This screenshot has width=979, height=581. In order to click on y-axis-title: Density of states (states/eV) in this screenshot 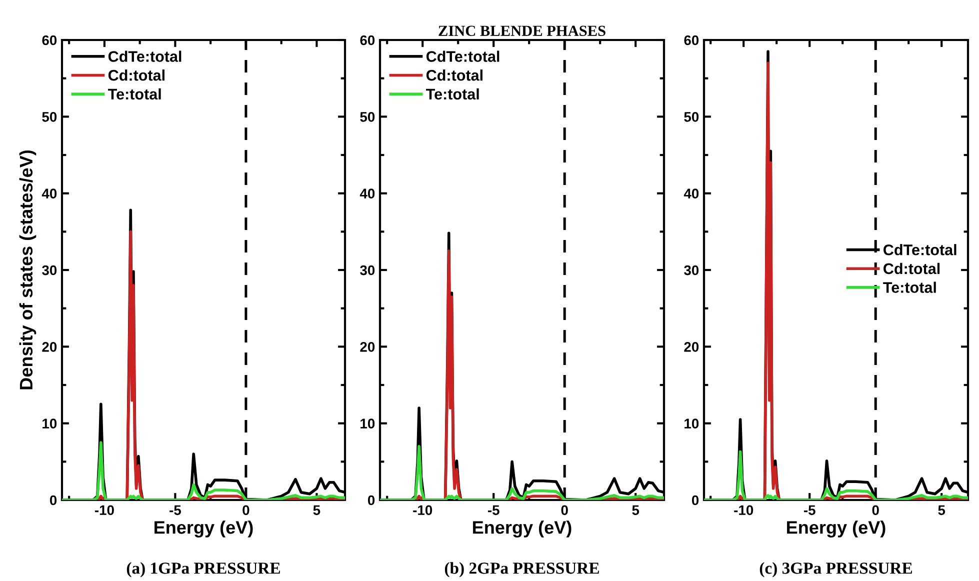, I will do `click(27, 270)`.